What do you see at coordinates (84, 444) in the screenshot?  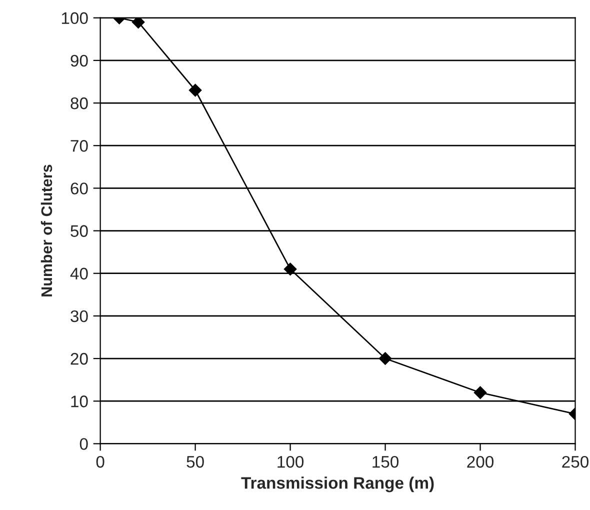 I see `y-tick-label: 0` at bounding box center [84, 444].